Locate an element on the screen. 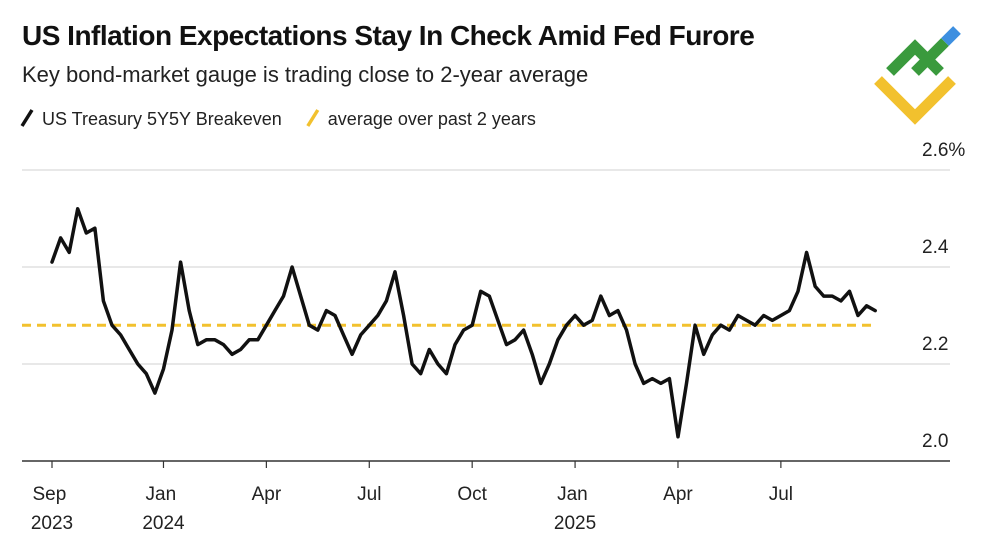 The image size is (1000, 545). legend-label: average over past 2 years is located at coordinates (432, 119).